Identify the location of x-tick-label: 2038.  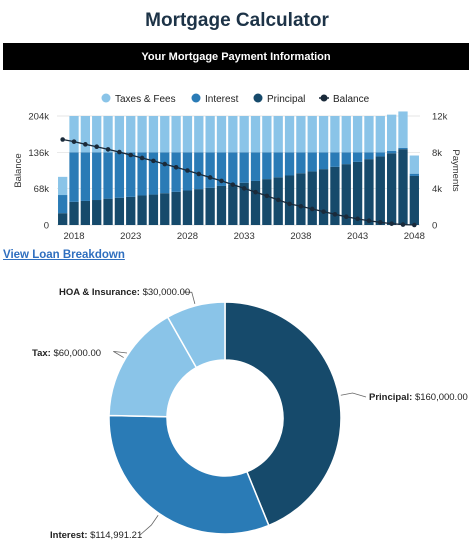
(300, 236).